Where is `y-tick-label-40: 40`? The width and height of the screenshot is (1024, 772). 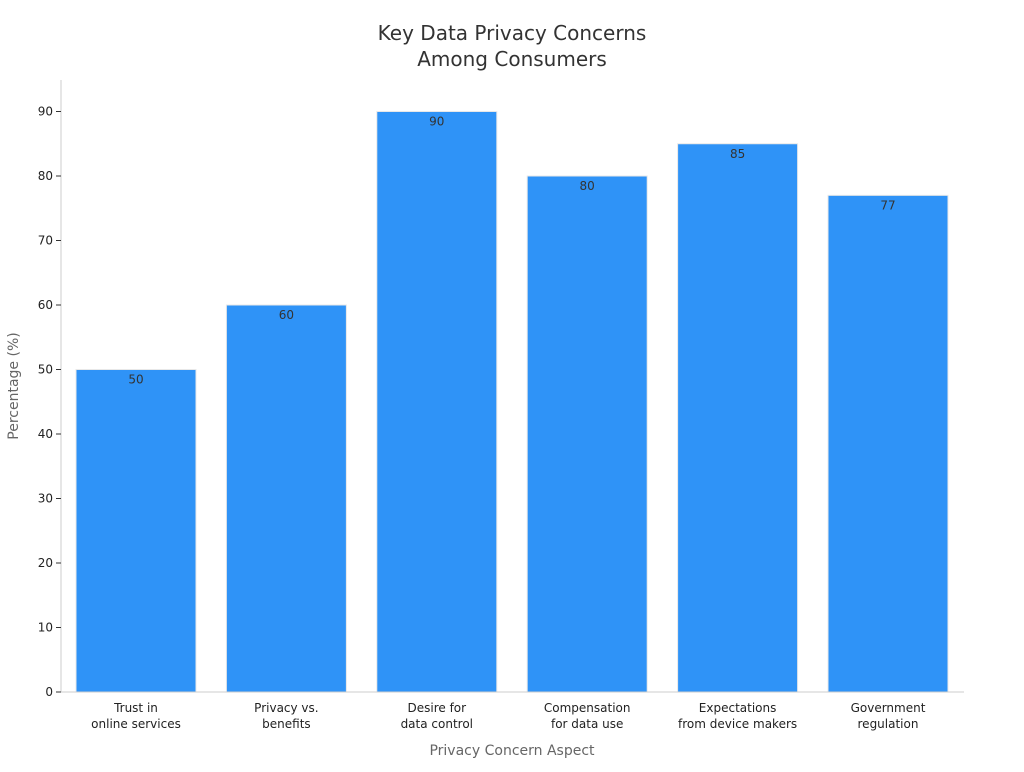
y-tick-label-40: 40 is located at coordinates (45, 434).